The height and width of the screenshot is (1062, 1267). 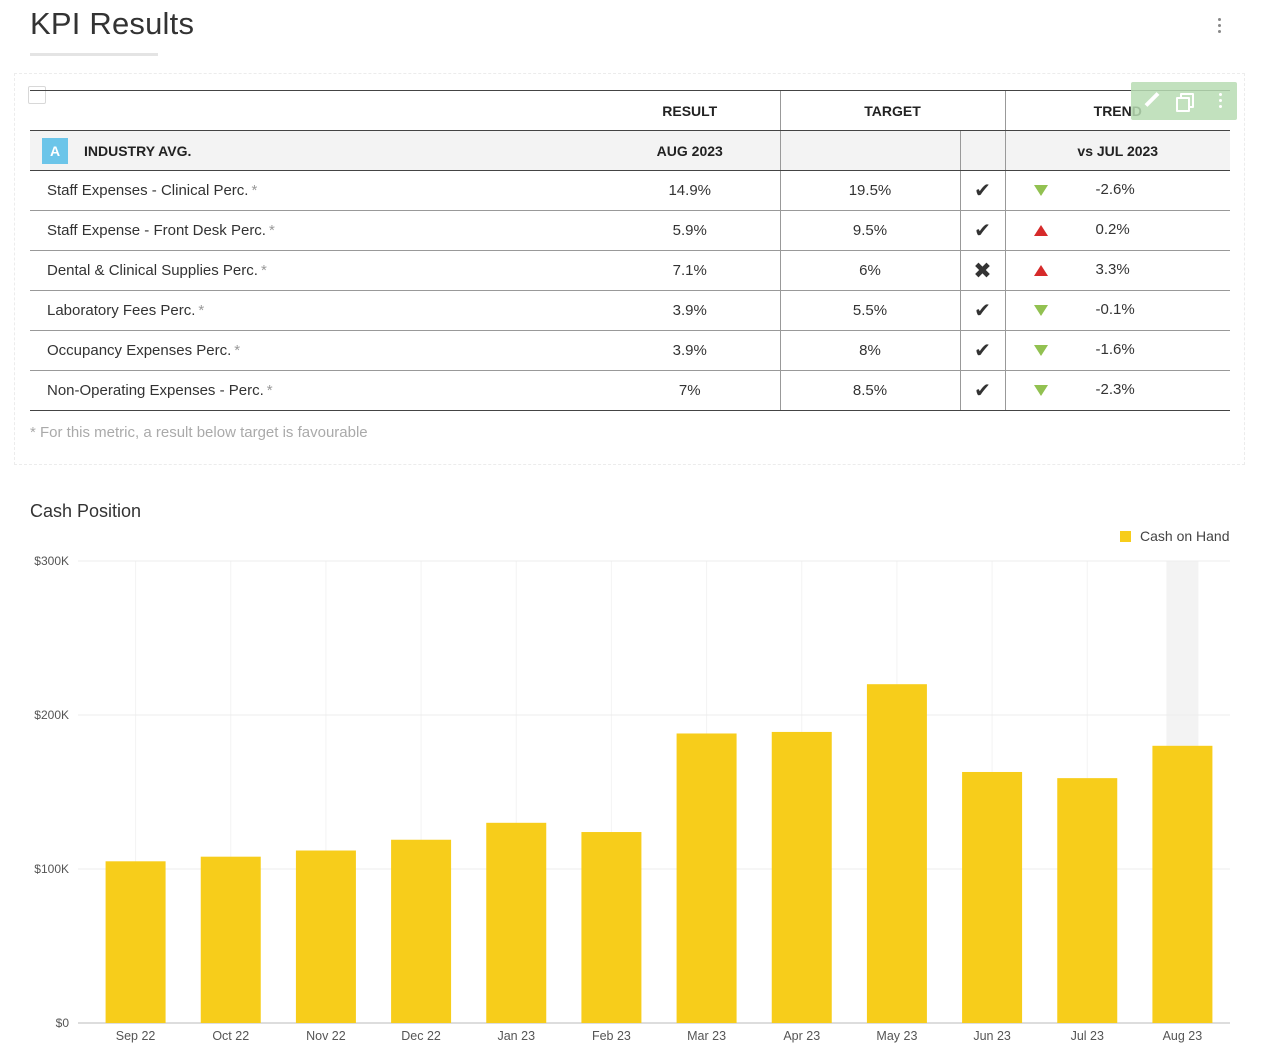 What do you see at coordinates (1117, 150) in the screenshot?
I see `trend-period: vs JUL 2023` at bounding box center [1117, 150].